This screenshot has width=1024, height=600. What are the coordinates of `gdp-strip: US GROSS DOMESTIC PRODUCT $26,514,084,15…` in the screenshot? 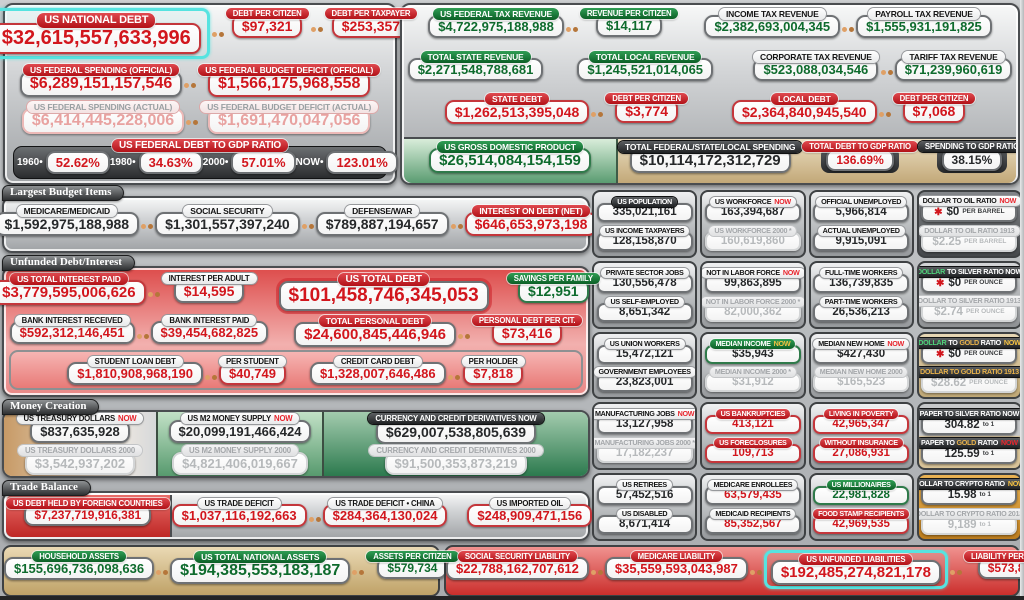 It's located at (710, 159).